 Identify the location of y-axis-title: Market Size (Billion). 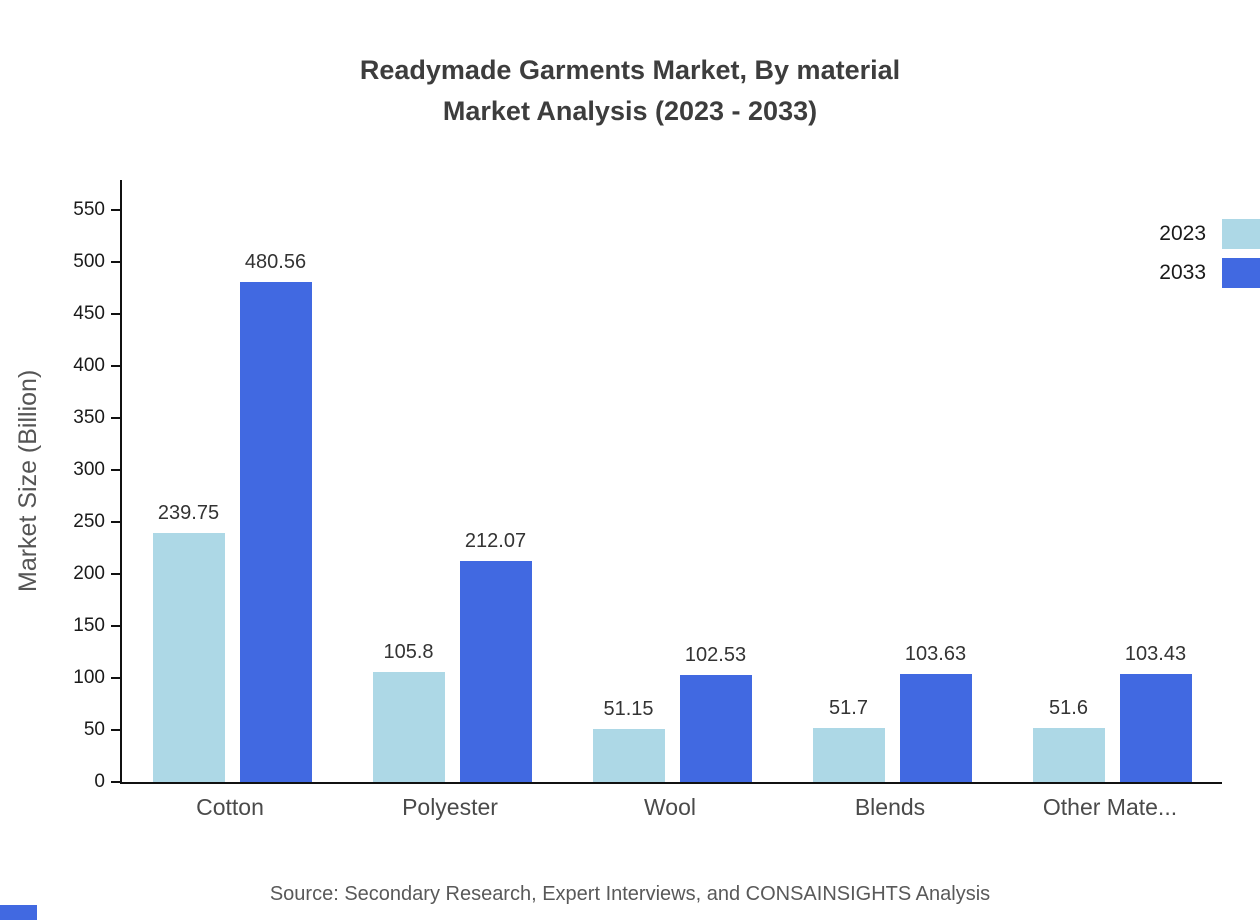
(28, 481).